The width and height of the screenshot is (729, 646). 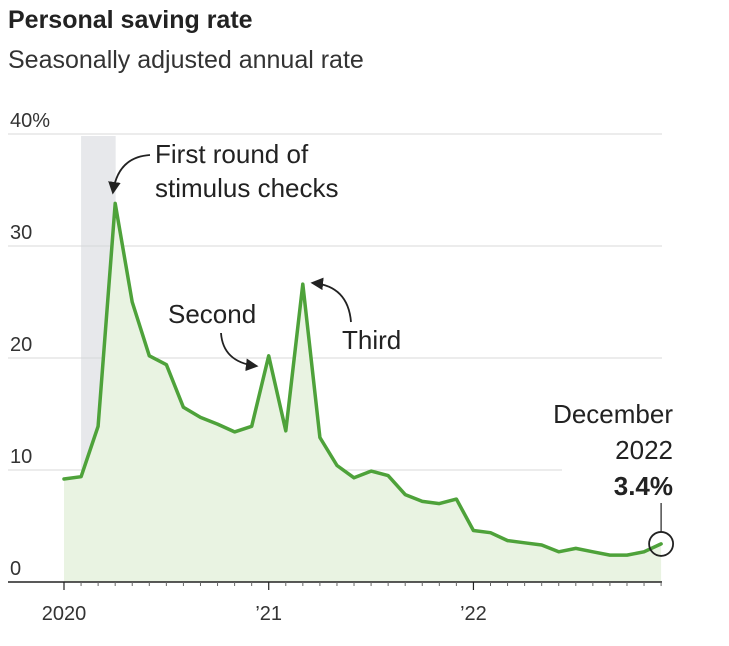 I want to click on chart-title: Personal saving rate, so click(x=130, y=20).